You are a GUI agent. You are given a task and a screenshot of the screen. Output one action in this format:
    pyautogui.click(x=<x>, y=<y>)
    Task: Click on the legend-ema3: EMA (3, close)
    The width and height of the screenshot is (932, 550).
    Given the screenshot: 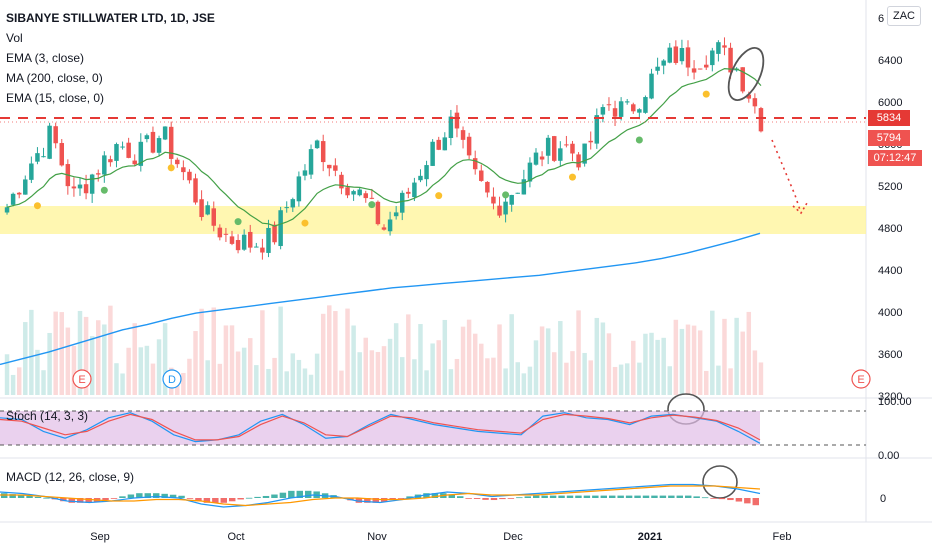 What is the action you would take?
    pyautogui.click(x=45, y=58)
    